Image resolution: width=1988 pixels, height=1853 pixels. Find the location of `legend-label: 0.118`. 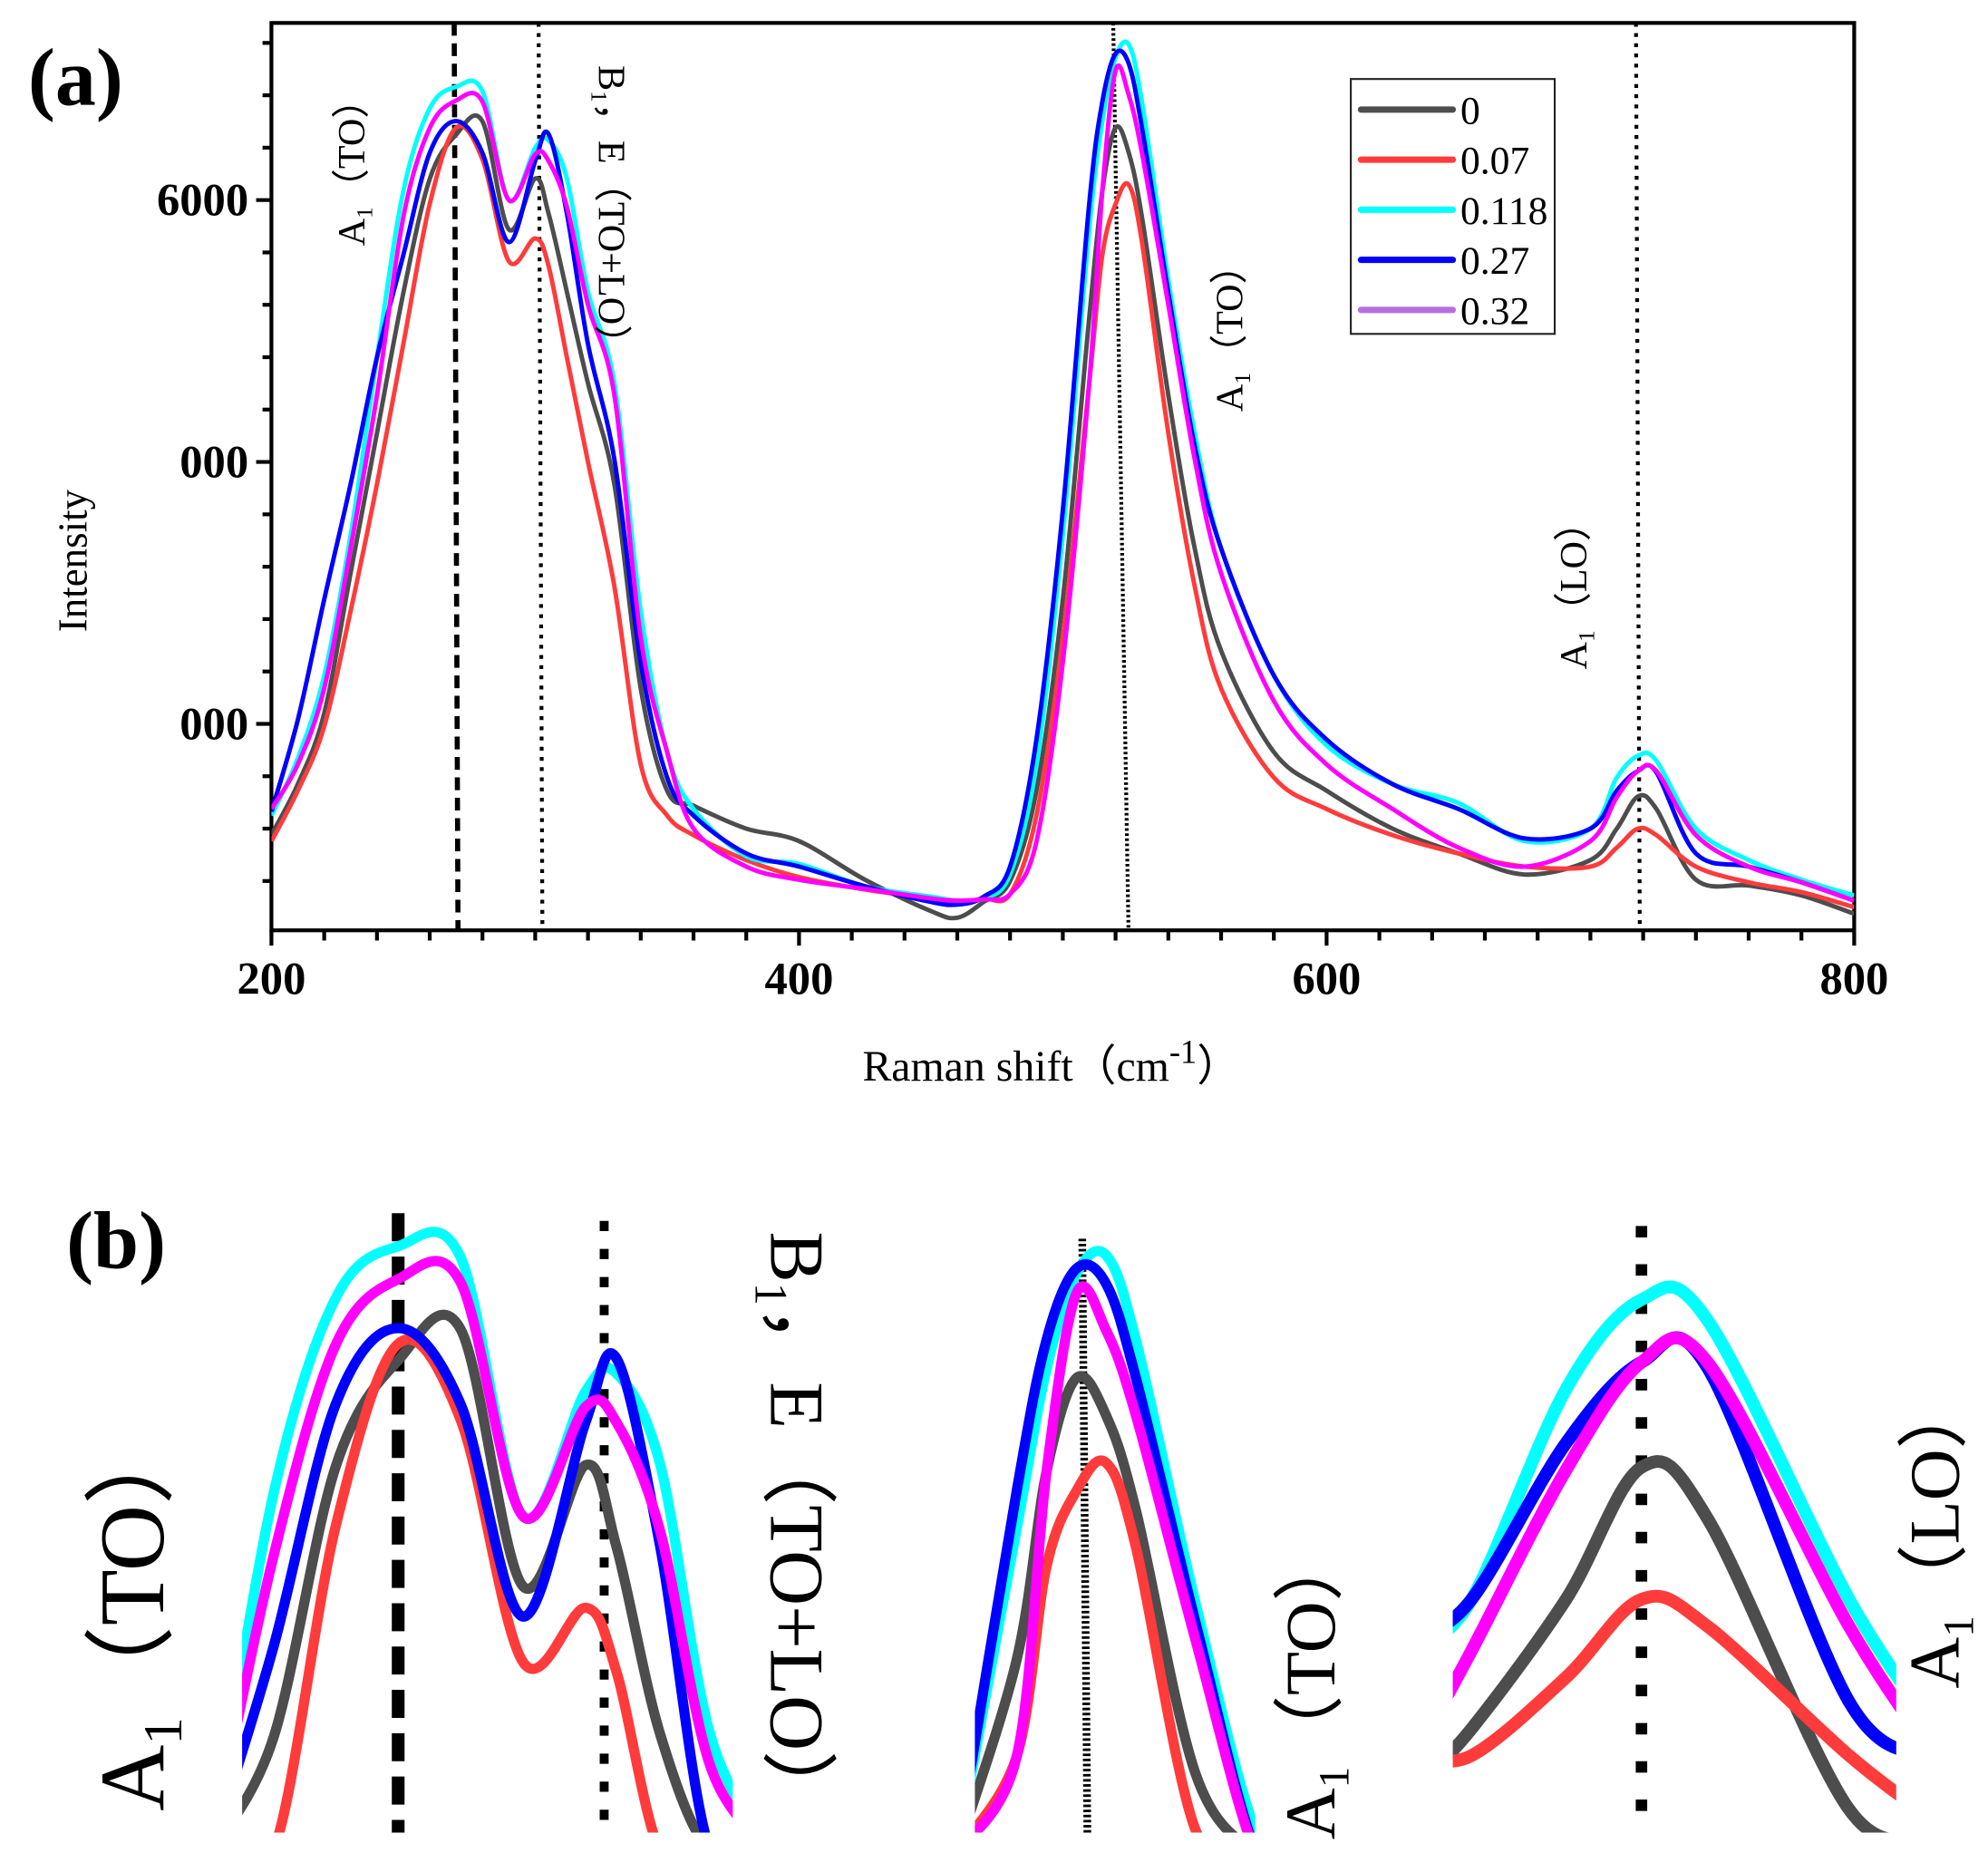

legend-label: 0.118 is located at coordinates (1503, 211).